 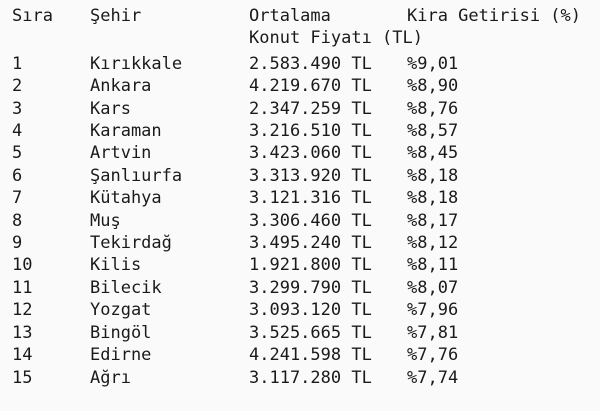 What do you see at coordinates (136, 63) in the screenshot?
I see `city-cell: Kırıkkale` at bounding box center [136, 63].